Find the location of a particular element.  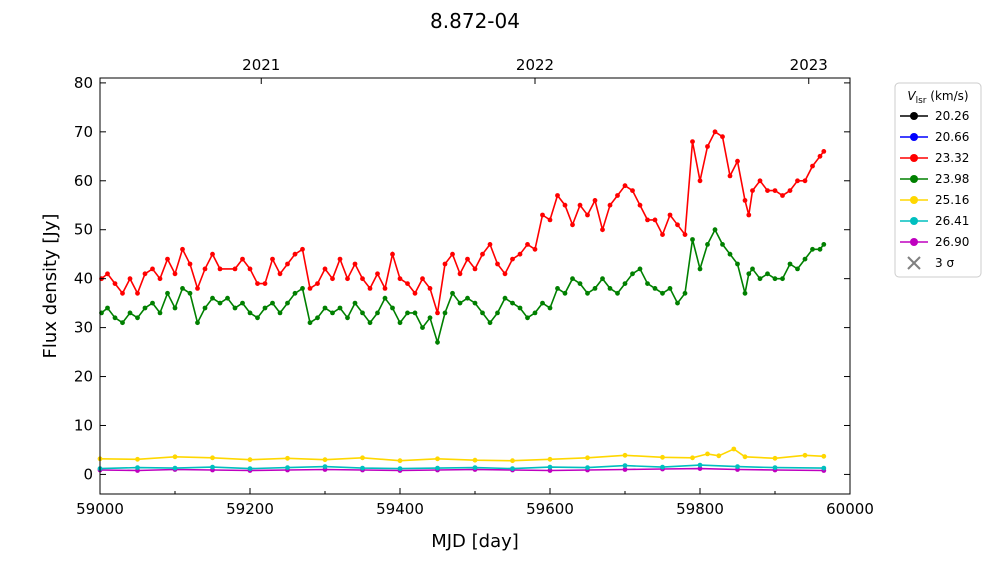

x-tick-label: 60000 is located at coordinates (850, 509).